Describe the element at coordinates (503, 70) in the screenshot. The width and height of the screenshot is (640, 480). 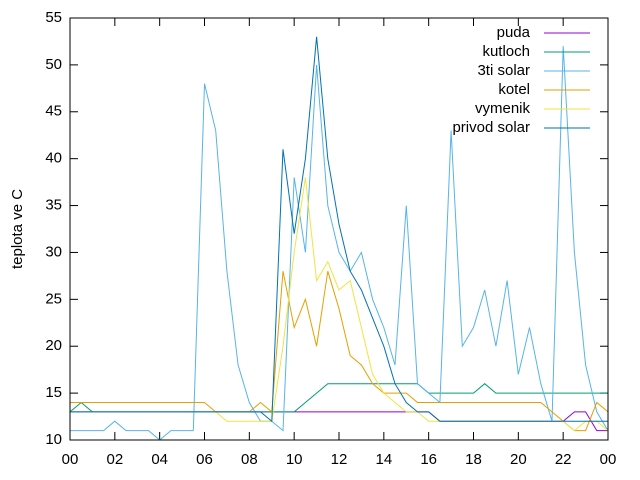
I see `legend-label: 3ti solar` at that location.